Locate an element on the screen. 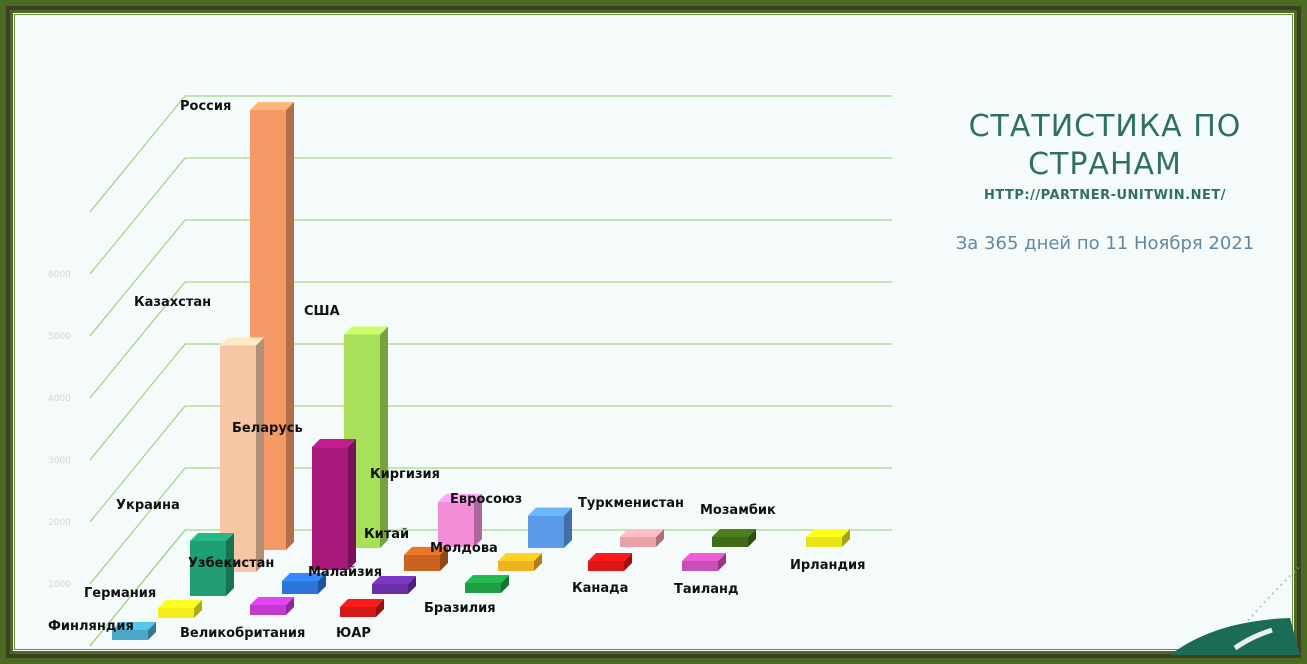 The image size is (1307, 664). category-label: ЮАР is located at coordinates (353, 633).